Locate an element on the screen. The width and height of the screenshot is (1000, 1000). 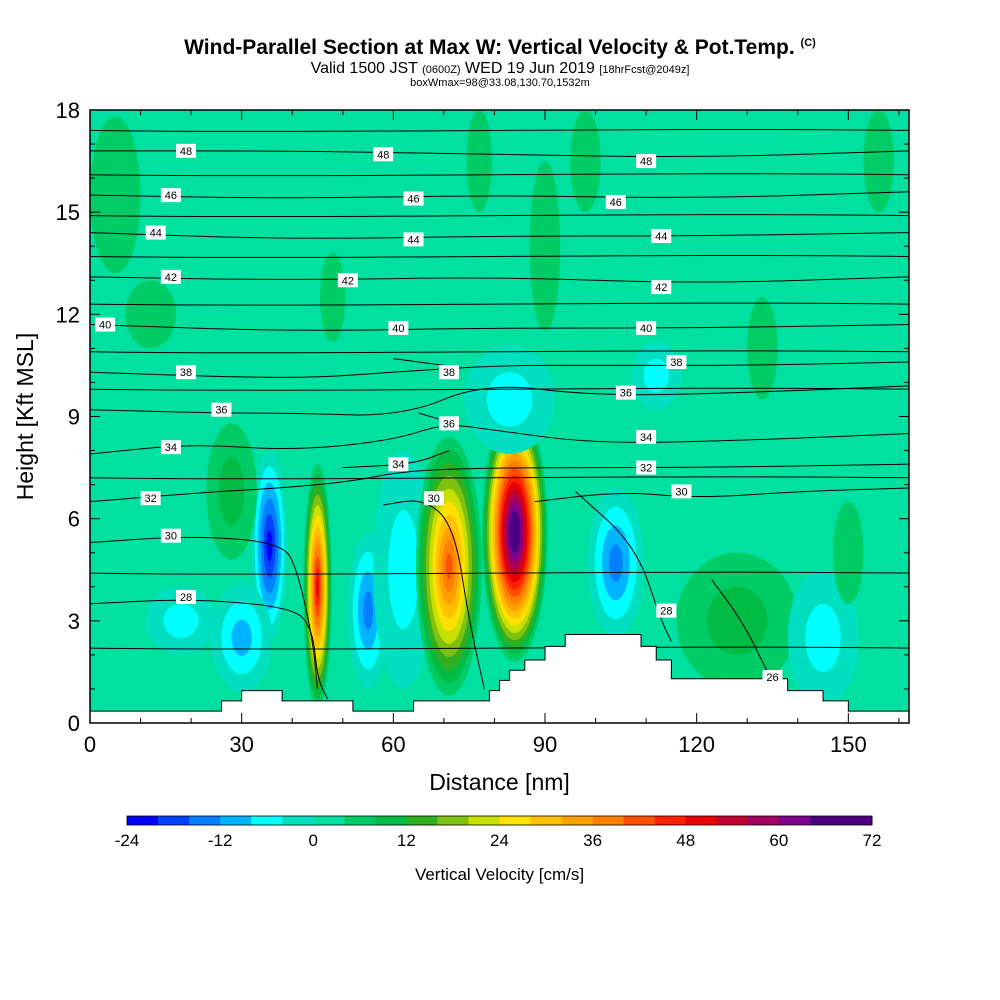
contour-label: 30 is located at coordinates (433, 498).